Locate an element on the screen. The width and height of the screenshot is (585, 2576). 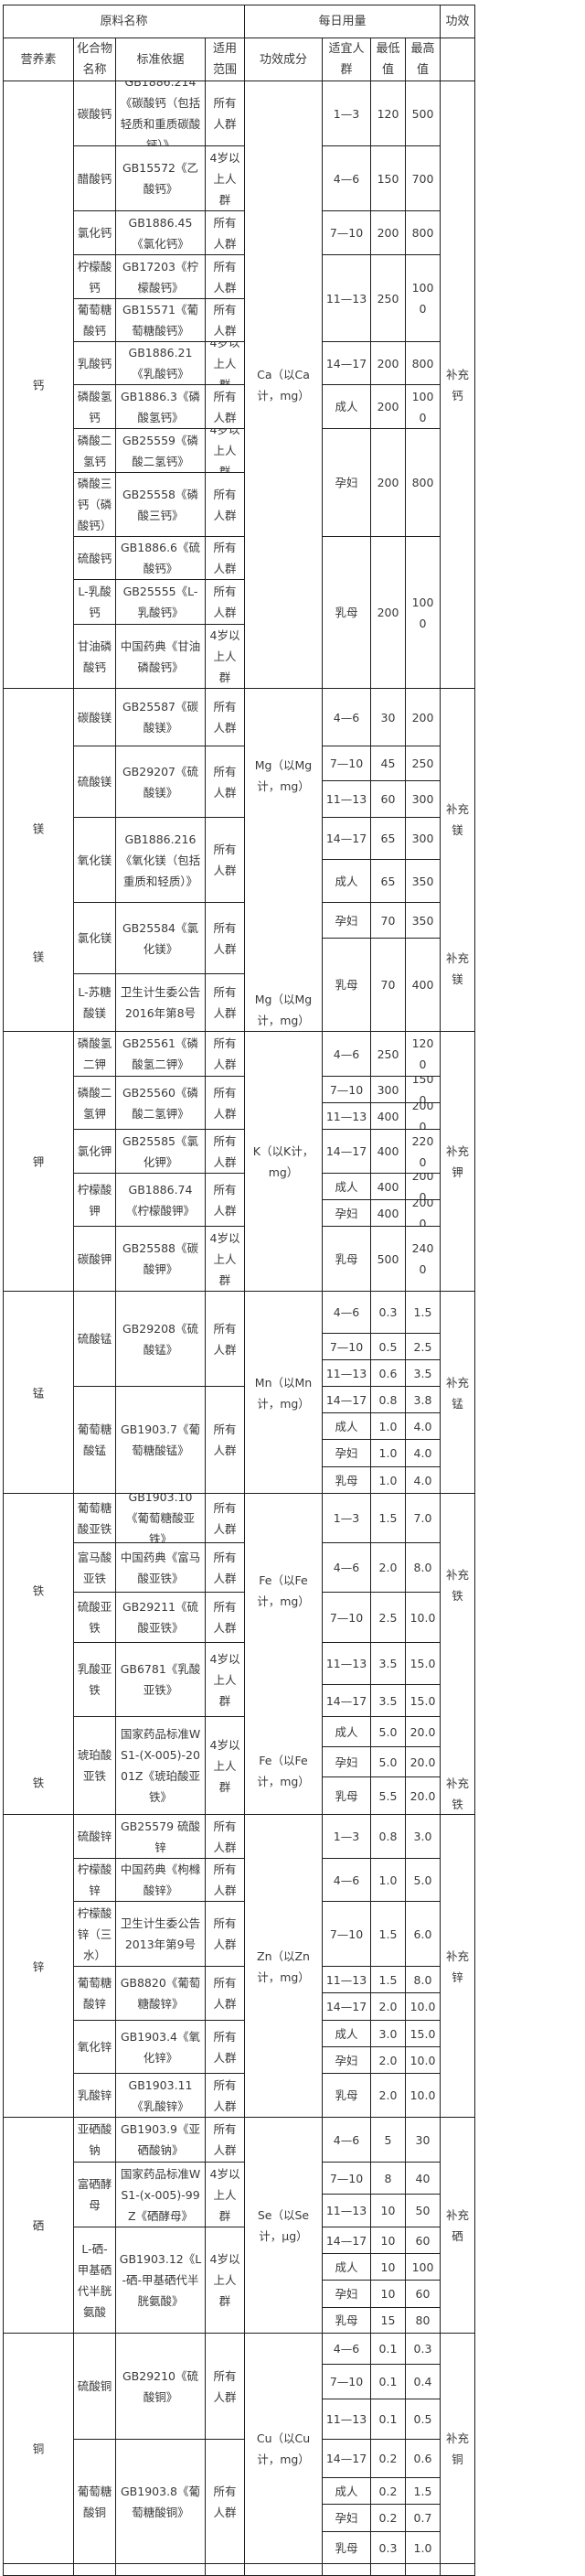
dosage-max: 60 is located at coordinates (423, 2294).